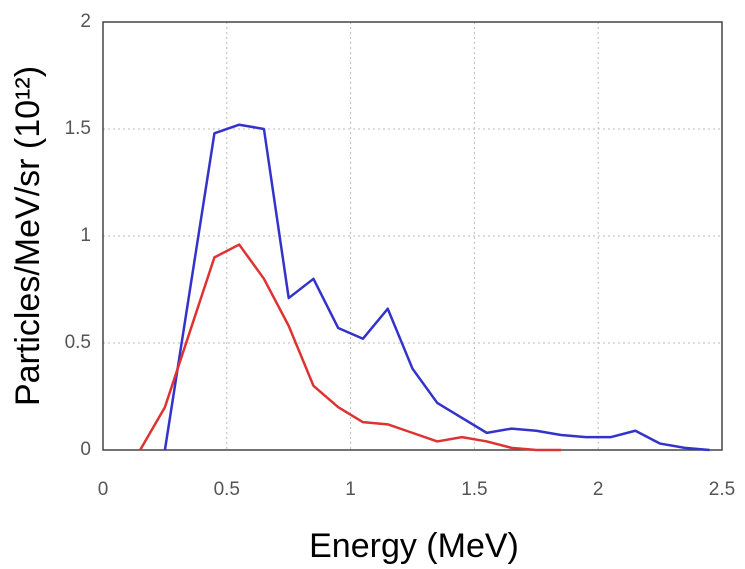 The width and height of the screenshot is (745, 569). I want to click on x-tick-label: 0, so click(103, 489).